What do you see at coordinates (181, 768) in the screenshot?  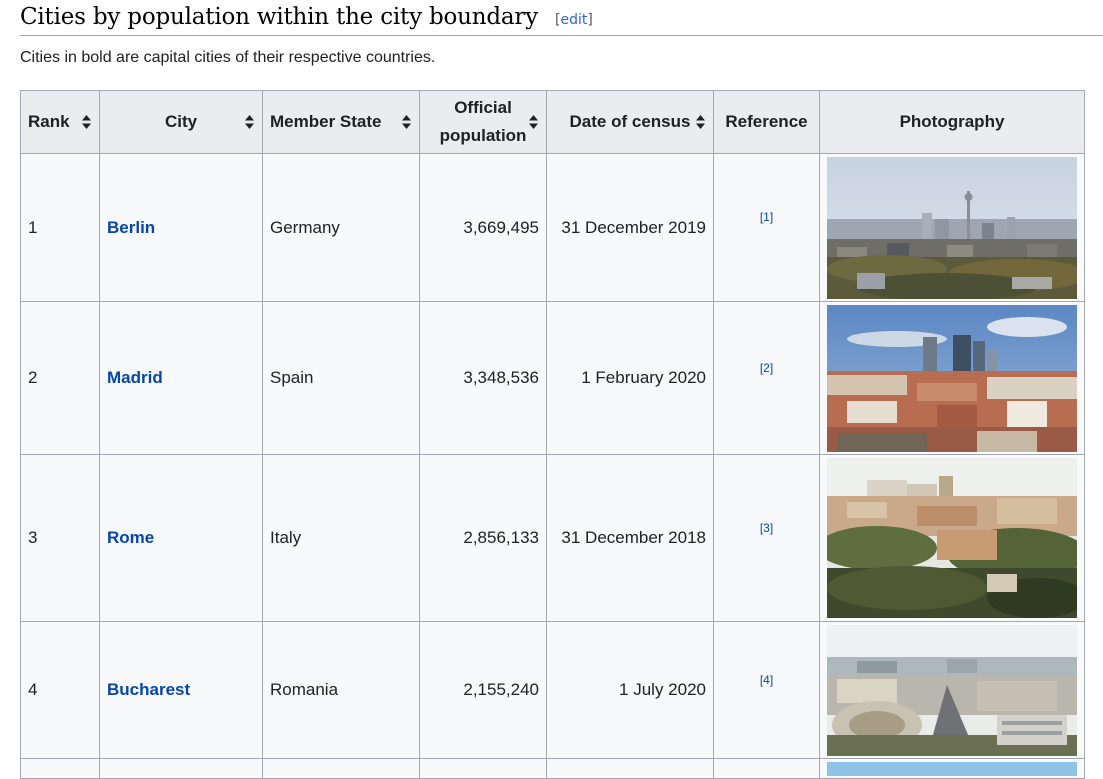 I see `cell-city` at bounding box center [181, 768].